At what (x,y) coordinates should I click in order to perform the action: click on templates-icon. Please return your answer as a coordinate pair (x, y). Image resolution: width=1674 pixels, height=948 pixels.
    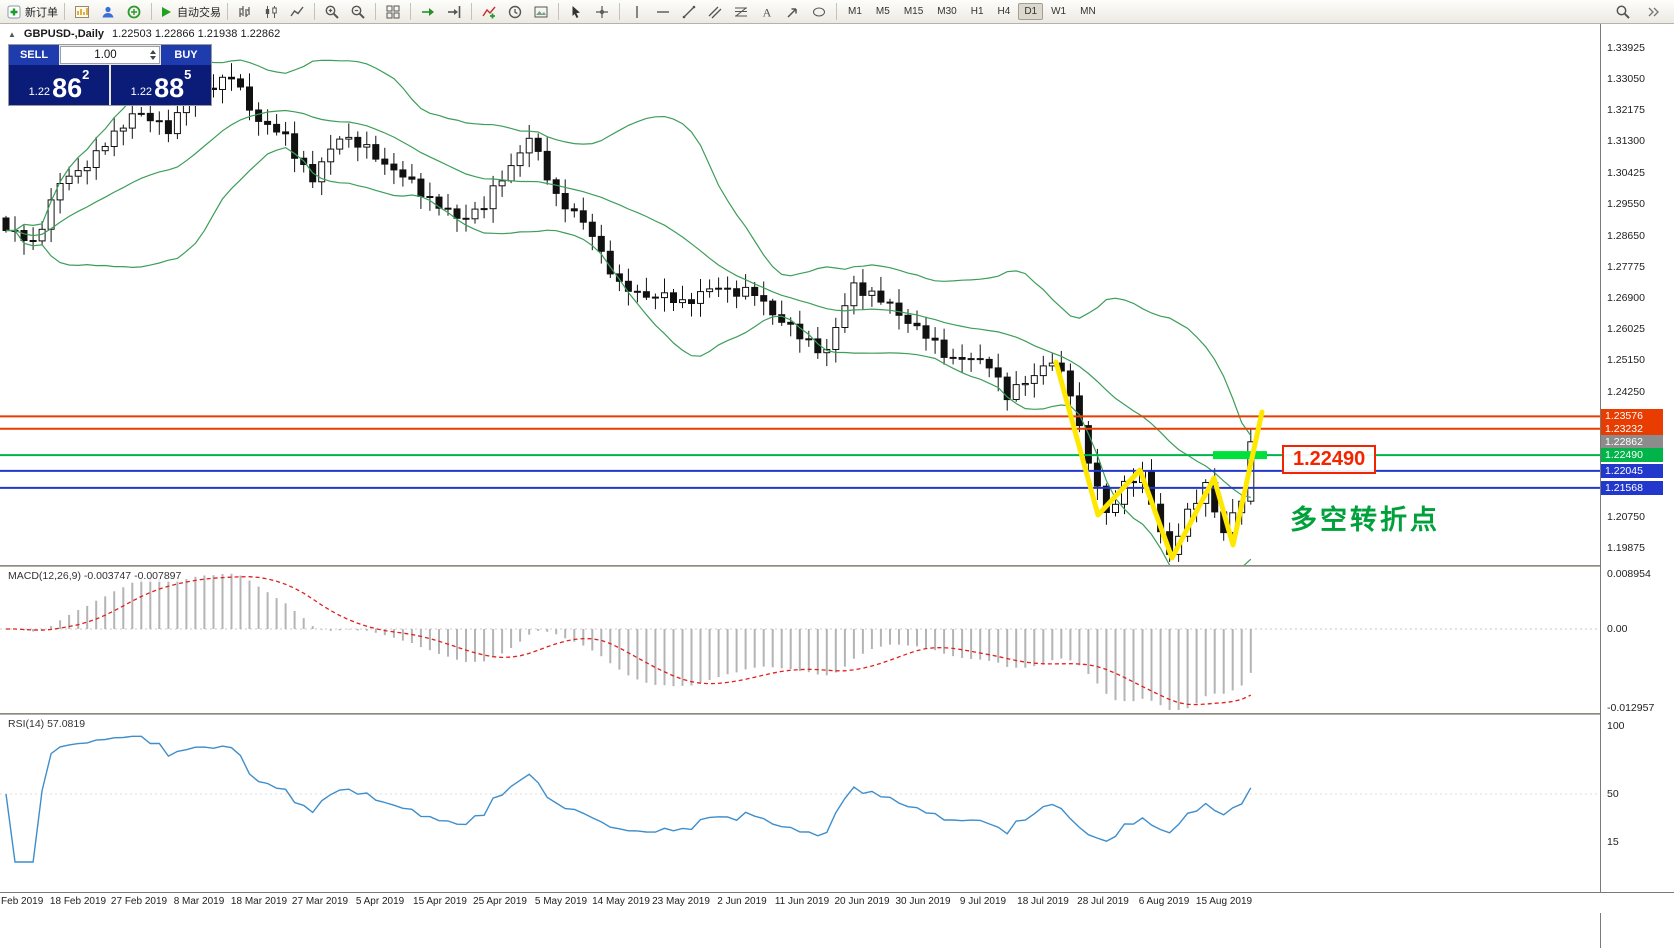
    Looking at the image, I should click on (541, 12).